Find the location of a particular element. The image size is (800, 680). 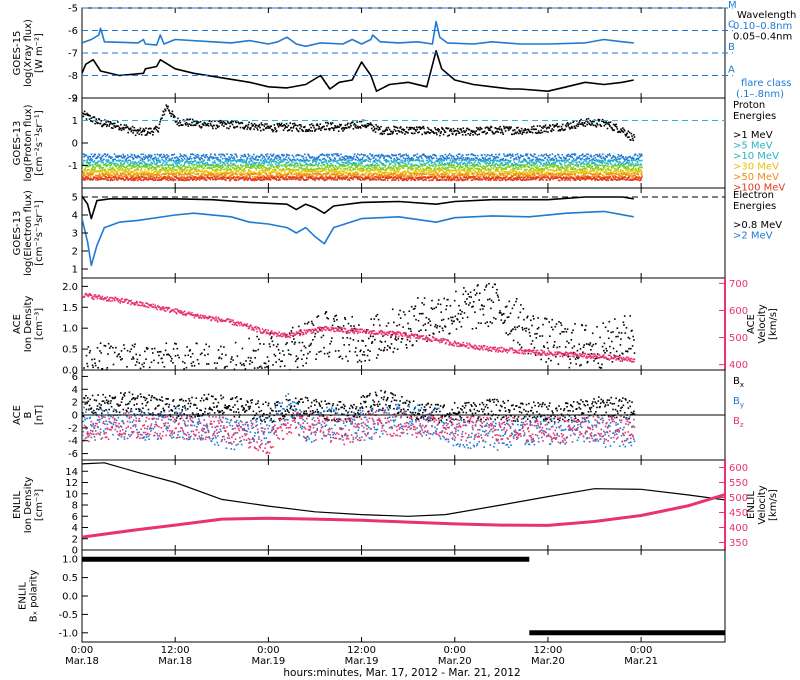

legend-entry: 0.05–0.4nm is located at coordinates (762, 37).